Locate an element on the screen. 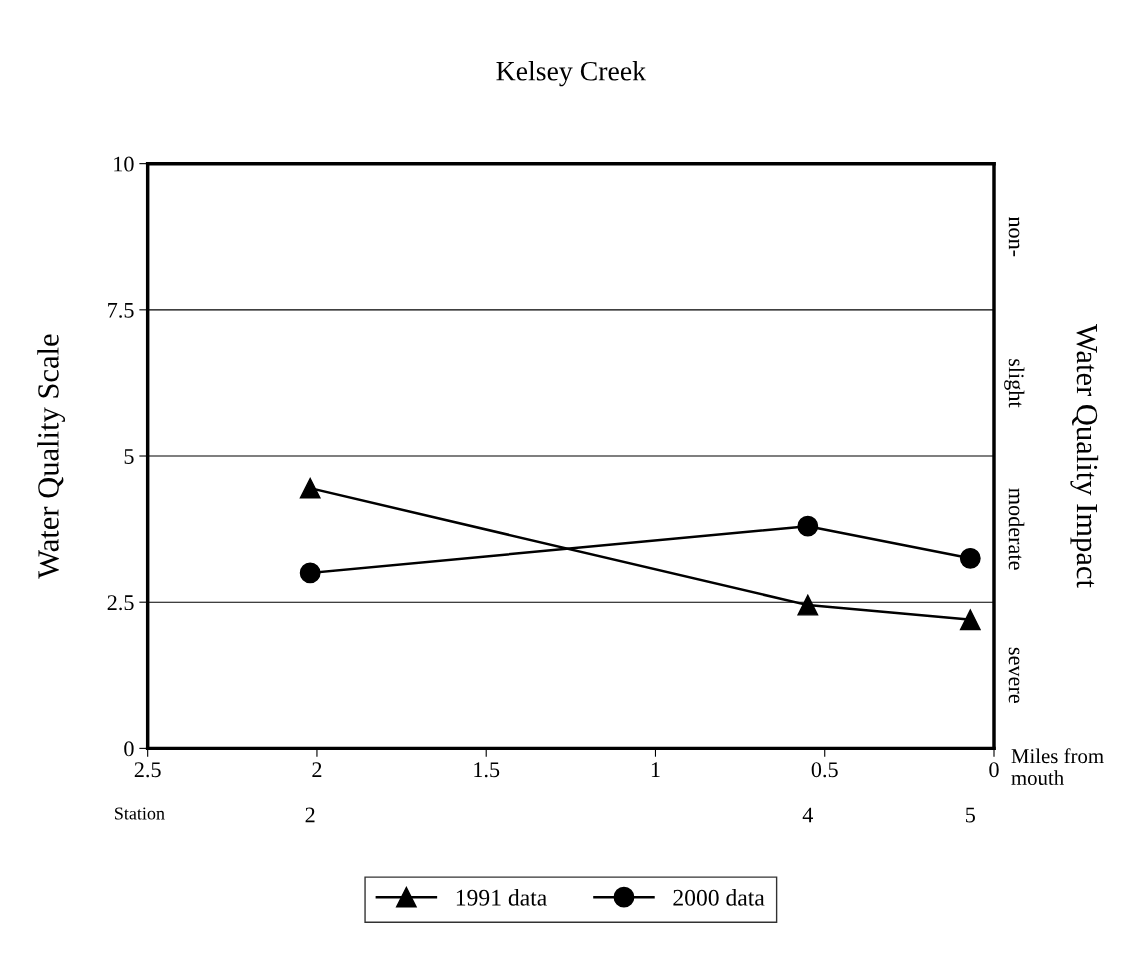  y2-axis-title: Water Quality Impact is located at coordinates (1084, 456).